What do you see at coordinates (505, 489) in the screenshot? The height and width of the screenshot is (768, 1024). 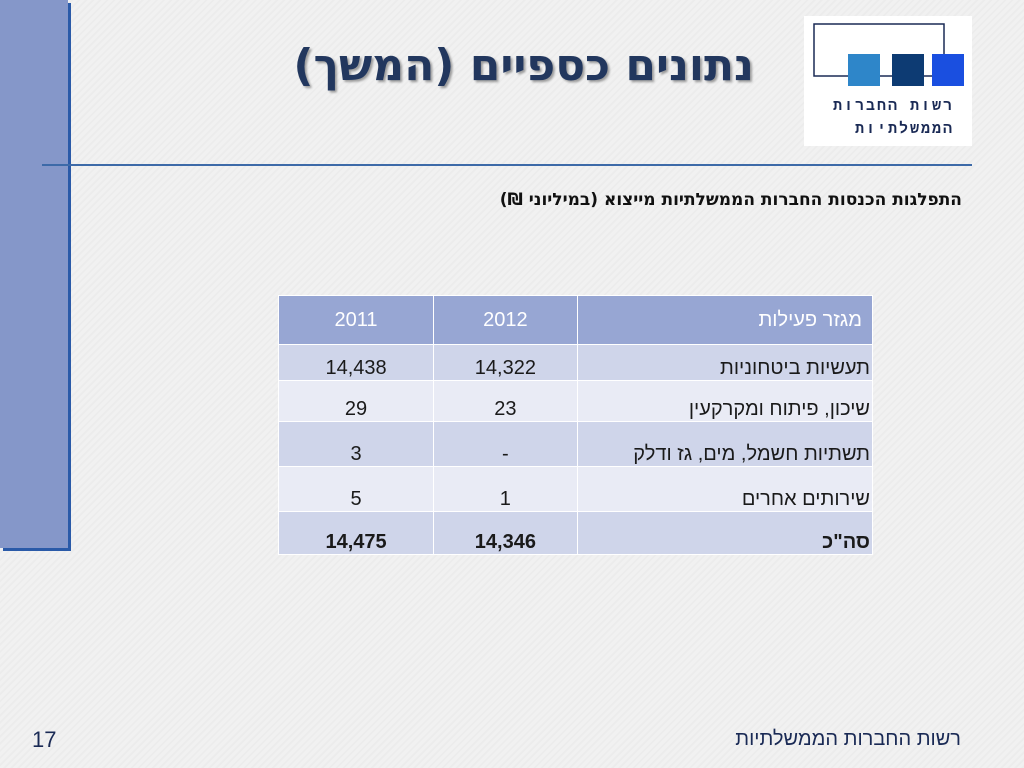 I see `cell-2012: 1` at bounding box center [505, 489].